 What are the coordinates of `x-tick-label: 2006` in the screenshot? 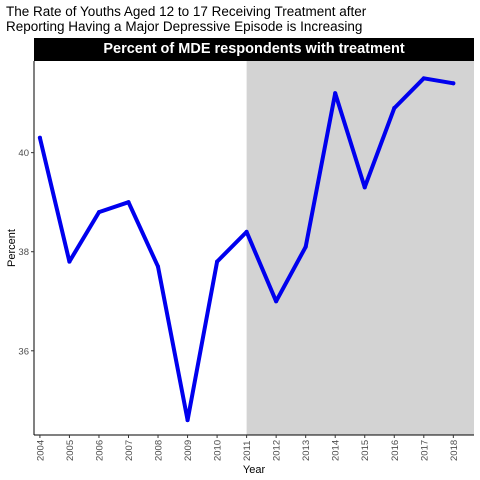 It's located at (99, 450).